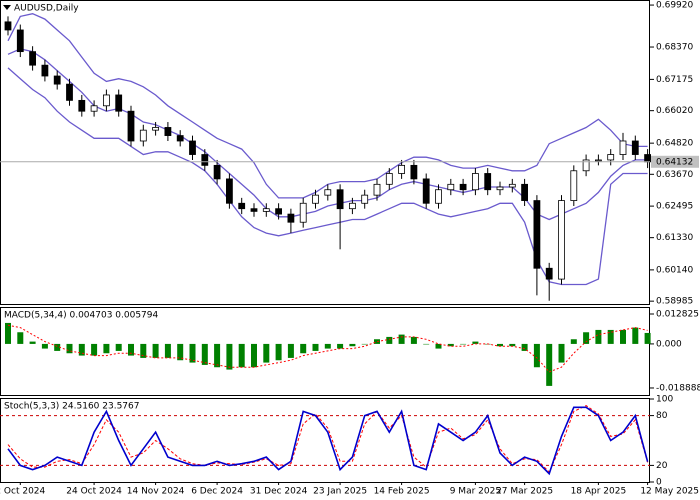  What do you see at coordinates (659, 483) in the screenshot?
I see `y-tick-label: 0` at bounding box center [659, 483].